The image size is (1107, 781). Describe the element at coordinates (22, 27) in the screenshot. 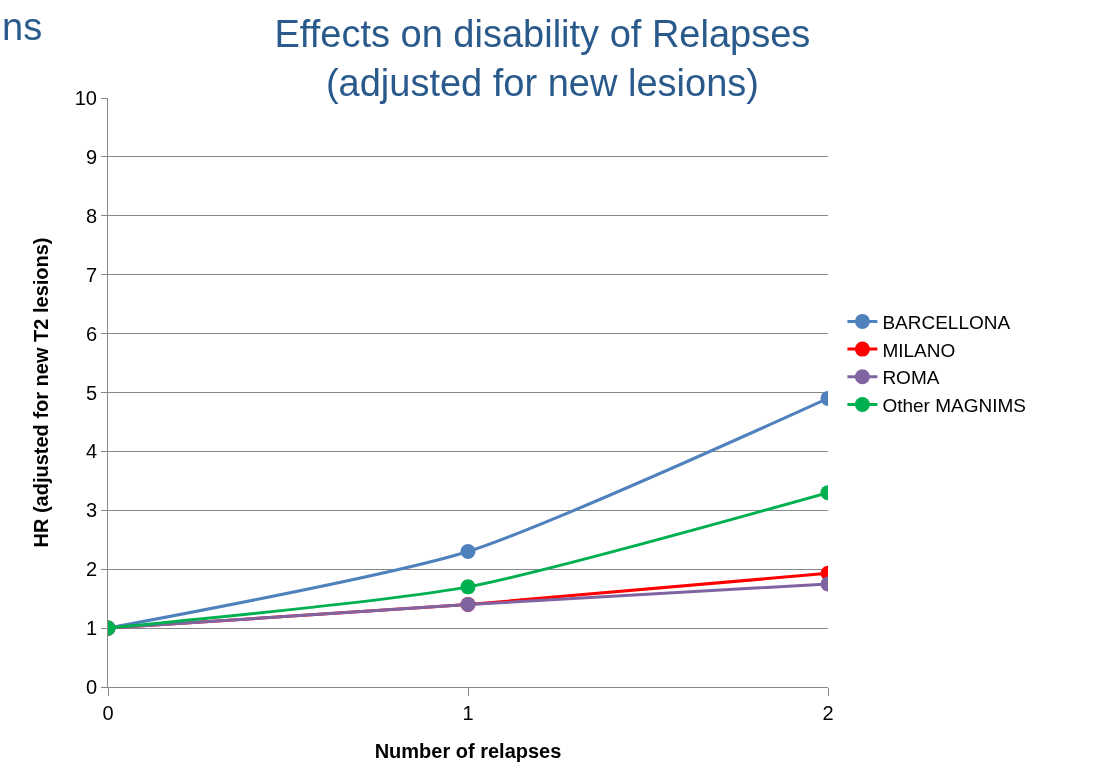

I see `text: ns` at that location.